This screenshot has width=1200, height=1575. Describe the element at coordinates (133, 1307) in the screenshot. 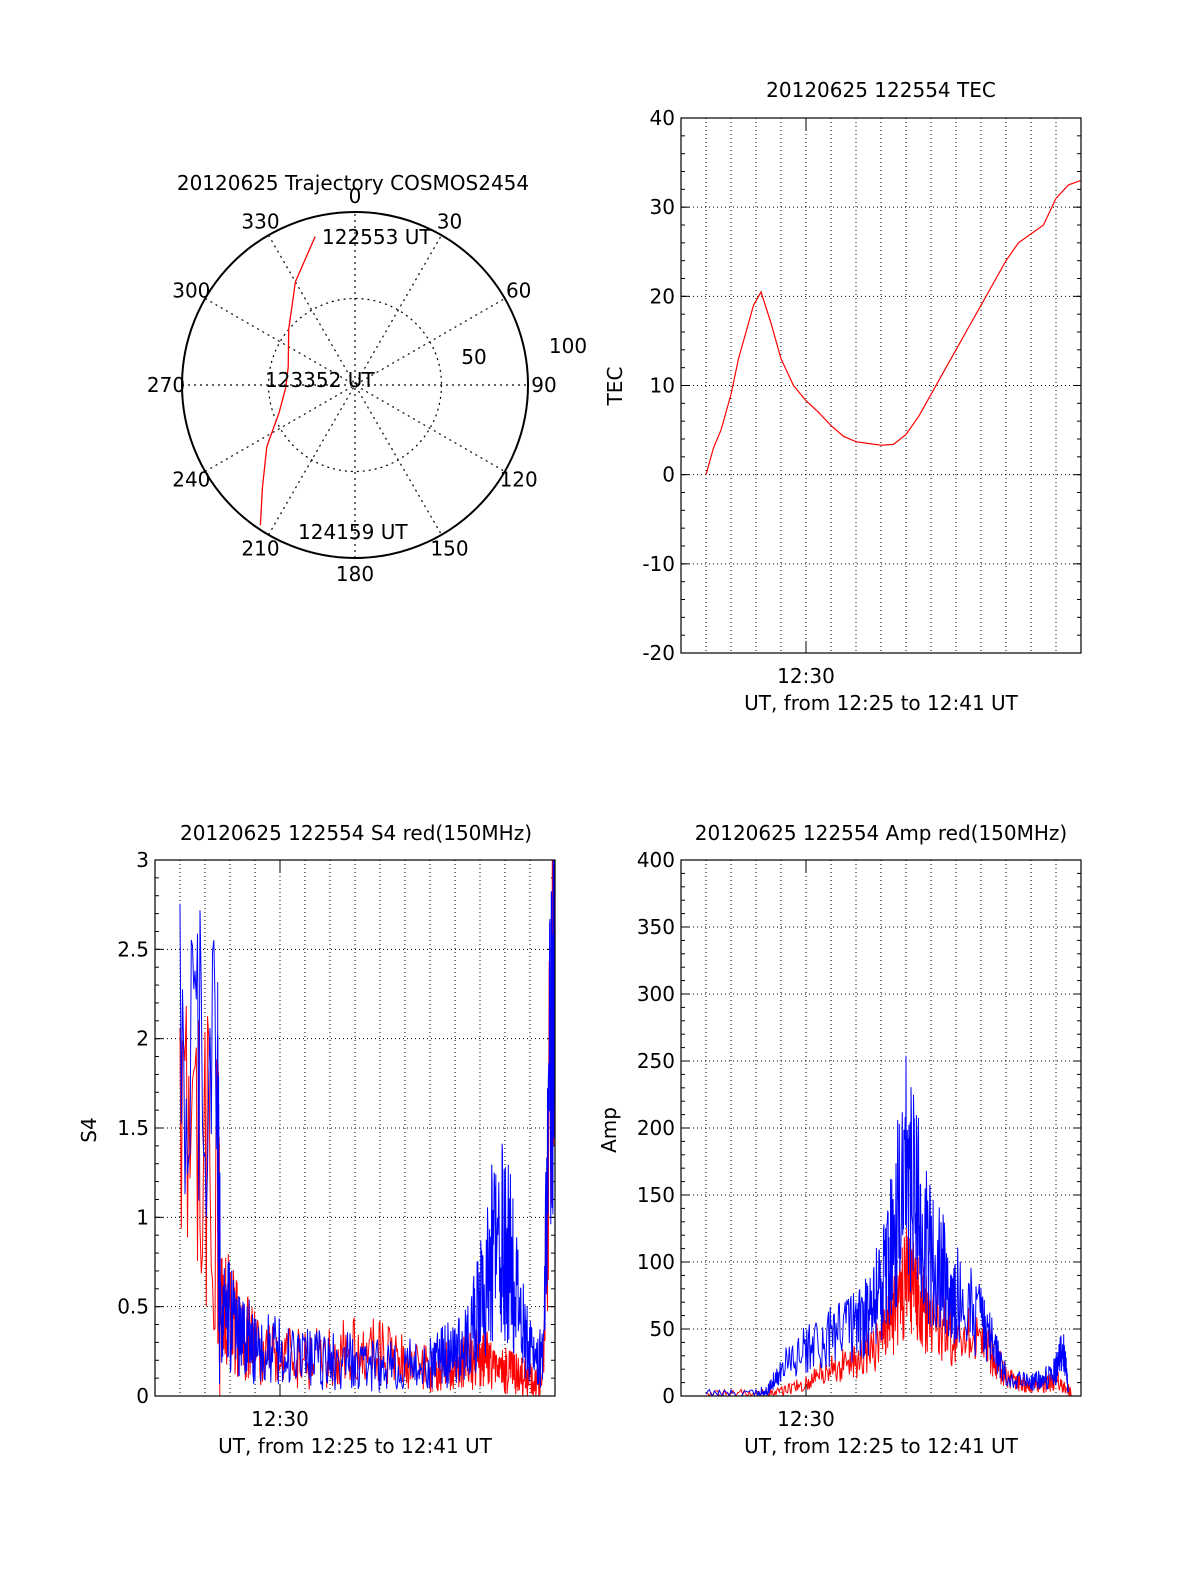

I see `s4-ytick-label: 0.5` at that location.